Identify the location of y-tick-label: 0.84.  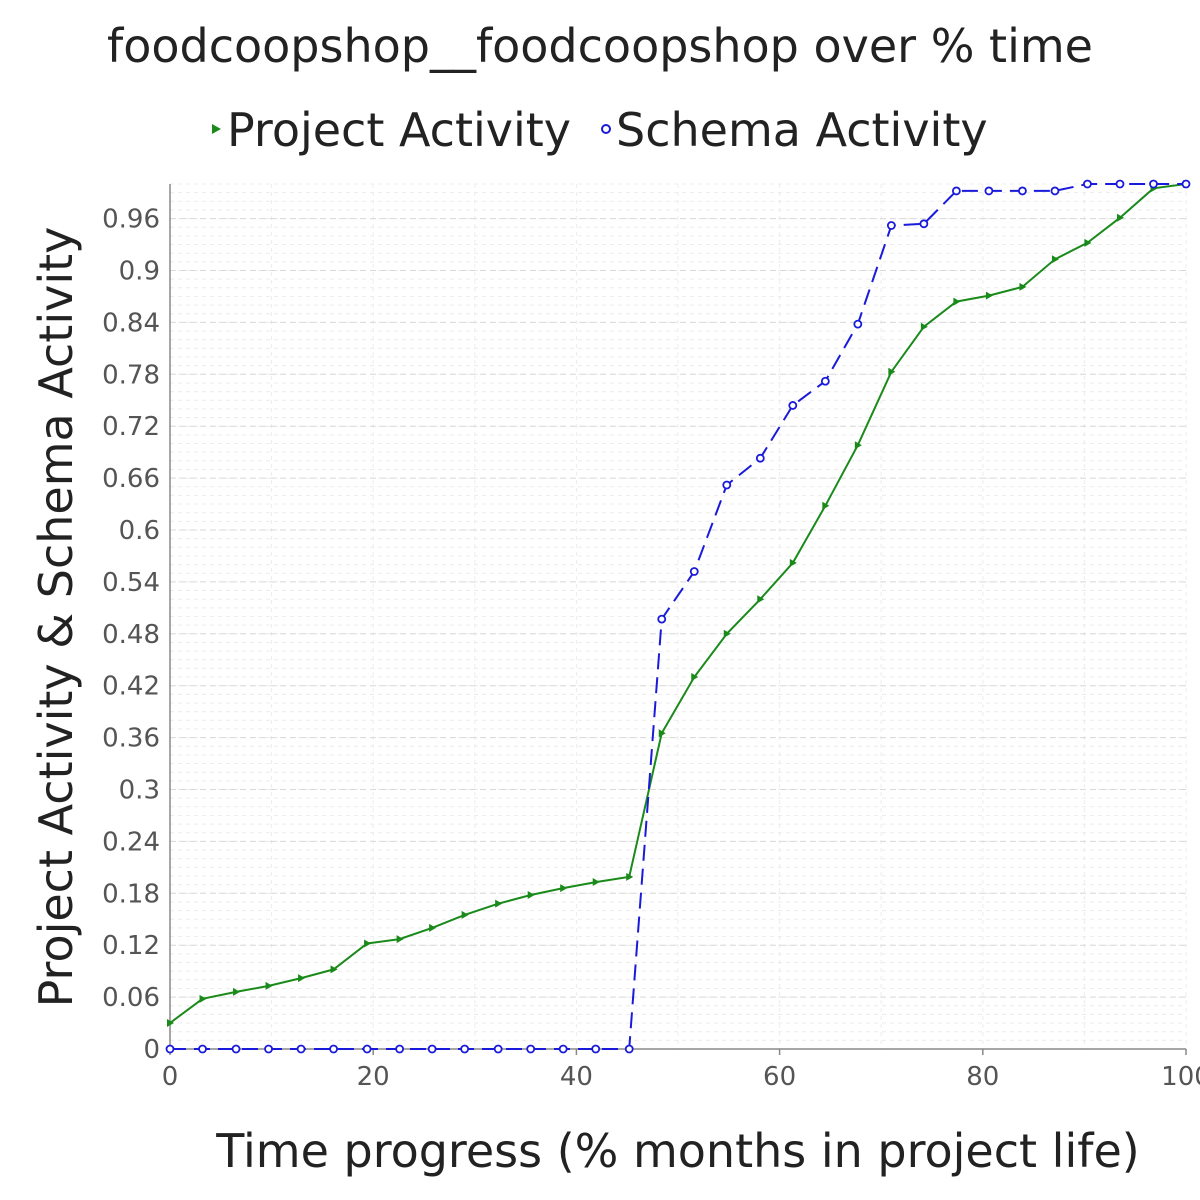
(131, 323).